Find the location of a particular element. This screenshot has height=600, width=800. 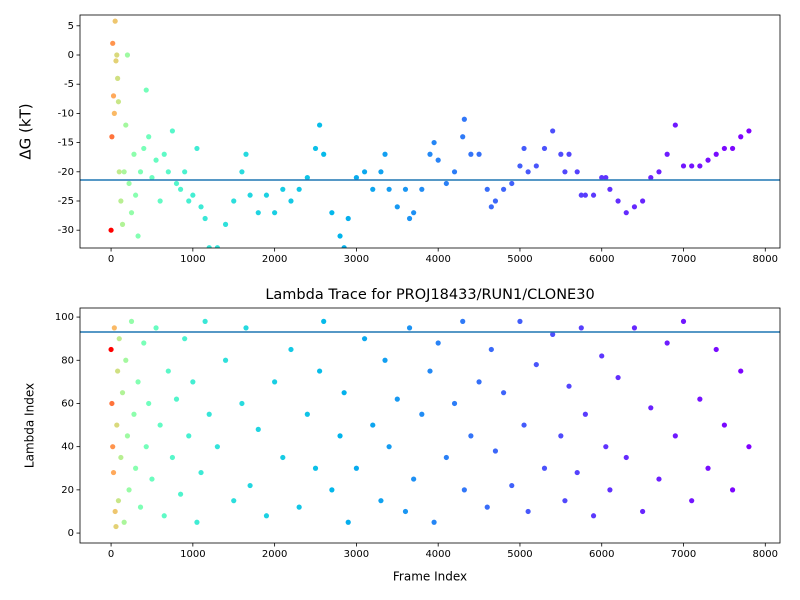

x-tick-label: 7000 is located at coordinates (683, 554).